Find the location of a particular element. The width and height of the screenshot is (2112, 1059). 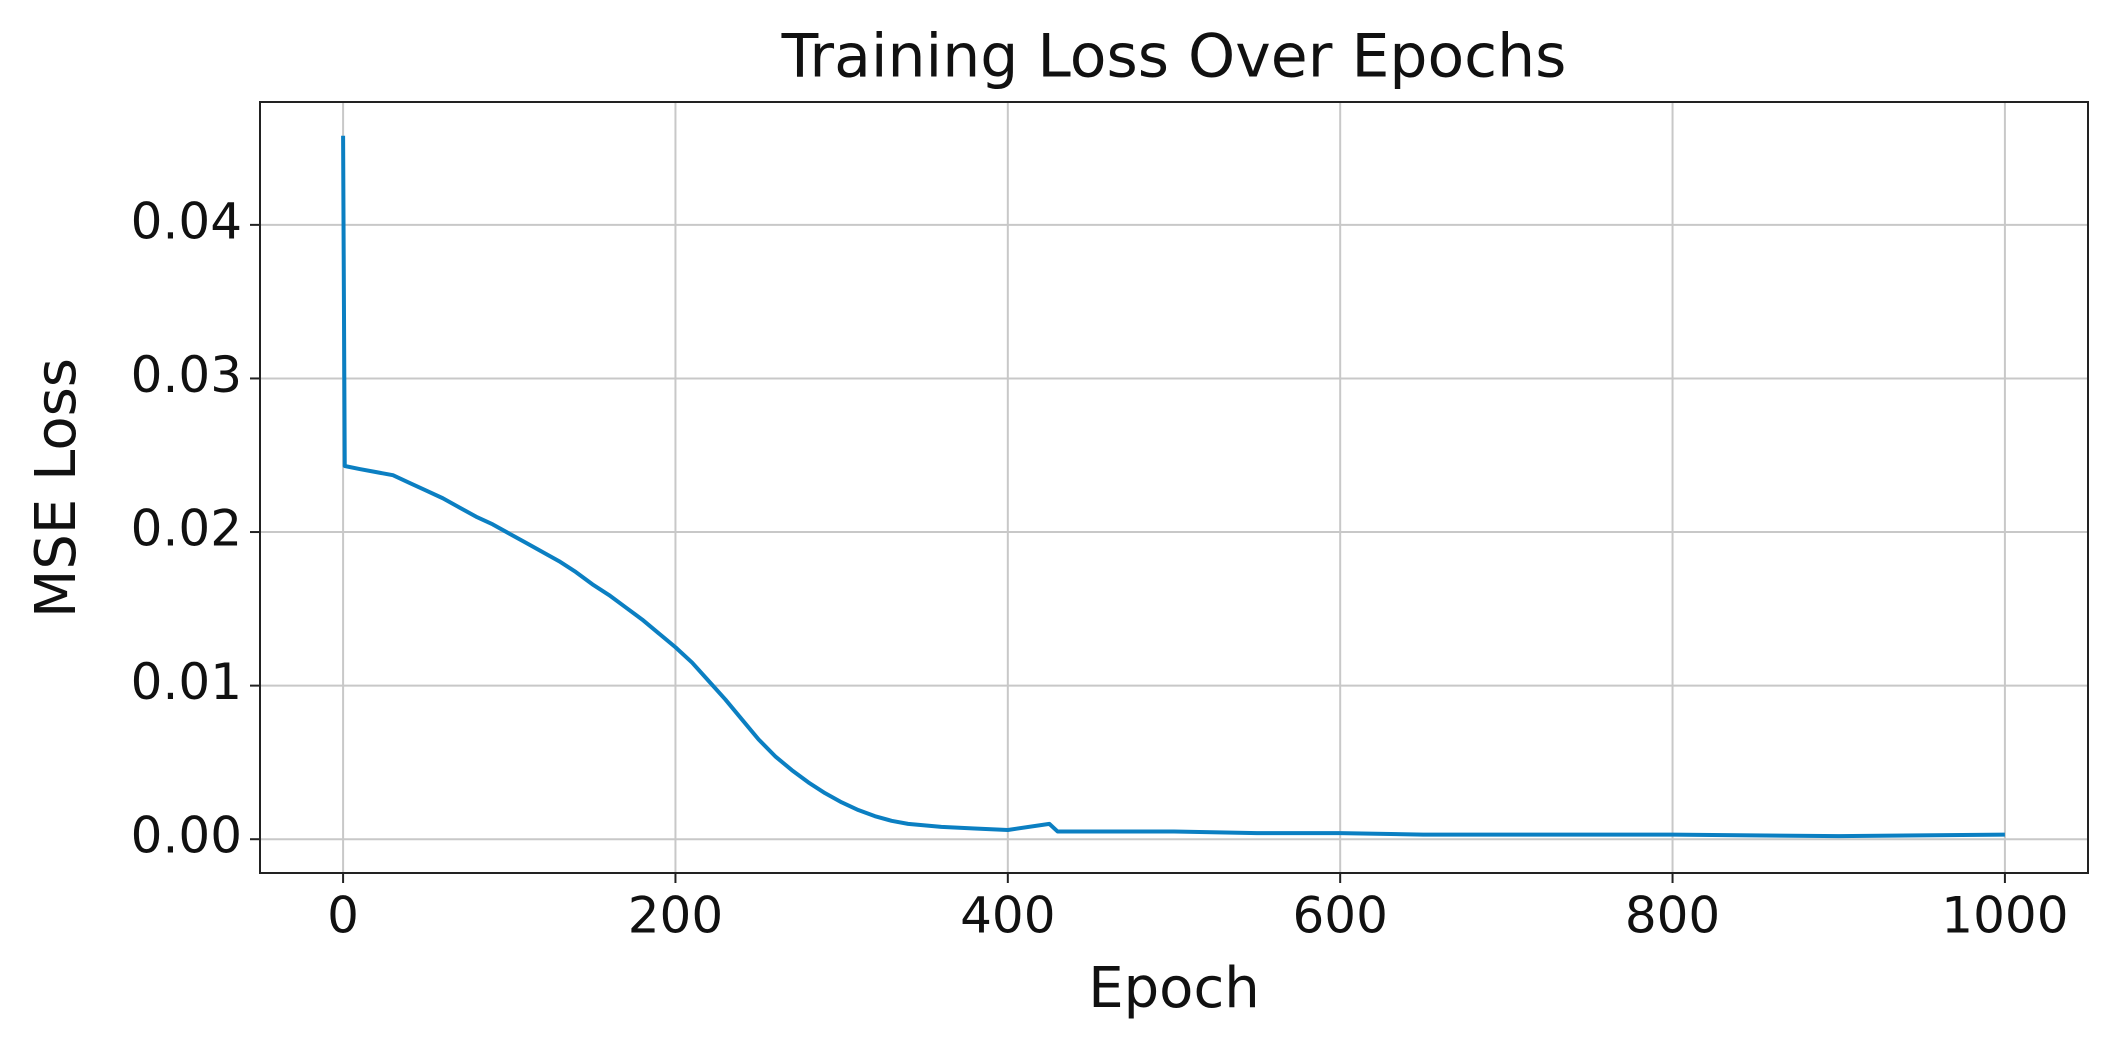

x-tick-label: 600 is located at coordinates (1339, 916).